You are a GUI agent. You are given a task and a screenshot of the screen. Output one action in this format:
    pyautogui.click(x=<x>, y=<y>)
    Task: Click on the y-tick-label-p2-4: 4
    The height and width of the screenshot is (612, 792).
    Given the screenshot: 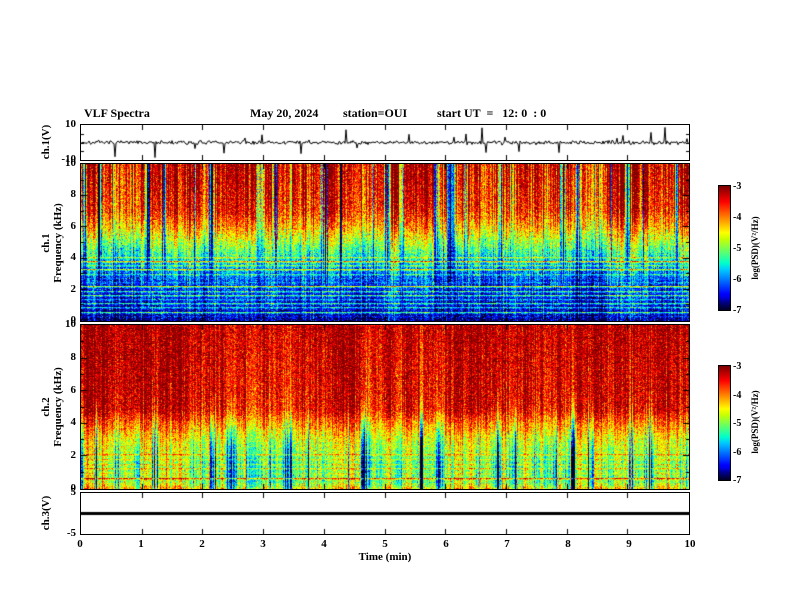 What is the action you would take?
    pyautogui.click(x=73, y=422)
    